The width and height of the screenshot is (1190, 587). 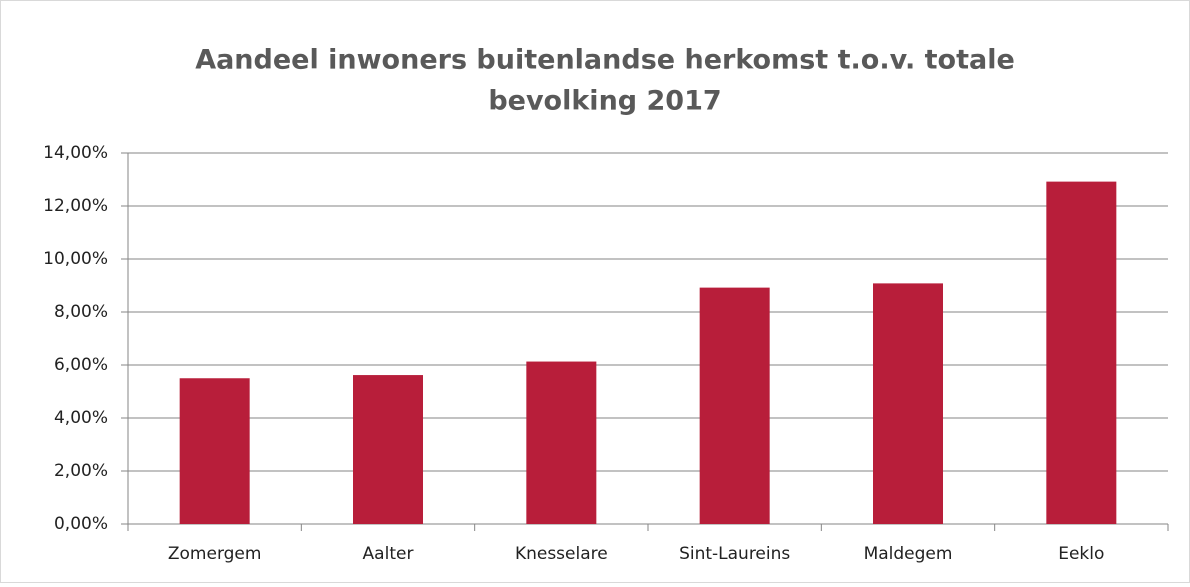 I want to click on y-tick-label: 2,00%, so click(x=81, y=471).